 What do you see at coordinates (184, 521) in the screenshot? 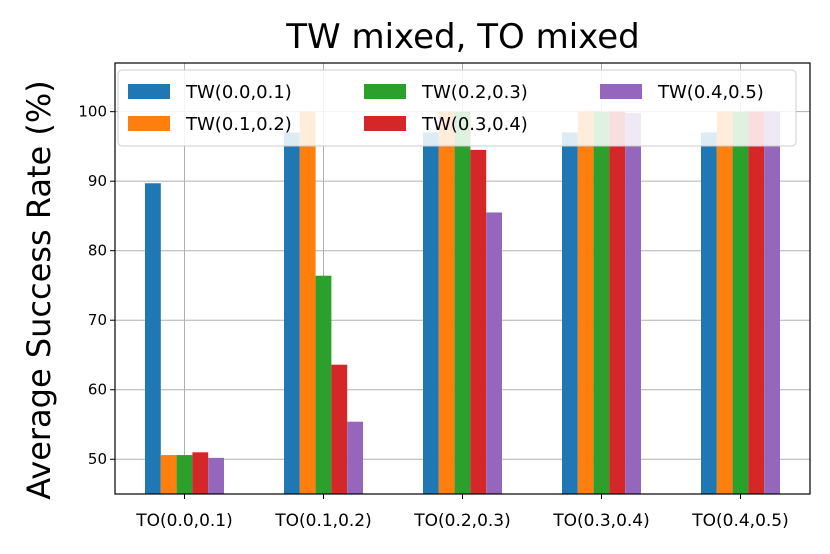
I see `x-tick-label: TO(0.0,0.1)` at bounding box center [184, 521].